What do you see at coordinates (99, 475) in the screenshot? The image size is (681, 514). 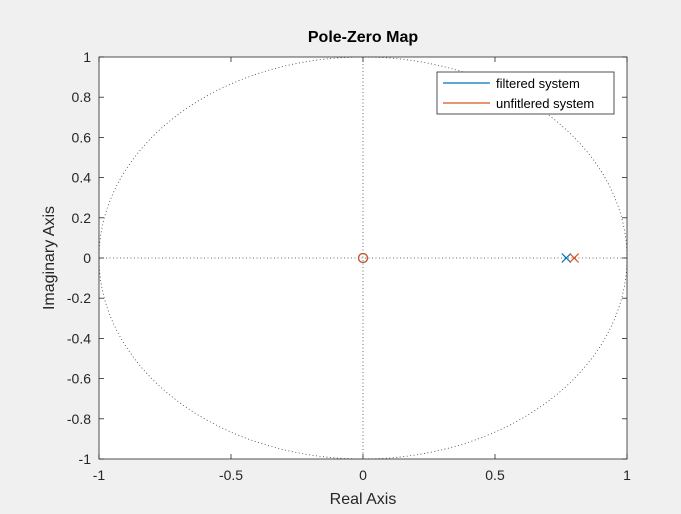 I see `x-tick-label: -1` at bounding box center [99, 475].